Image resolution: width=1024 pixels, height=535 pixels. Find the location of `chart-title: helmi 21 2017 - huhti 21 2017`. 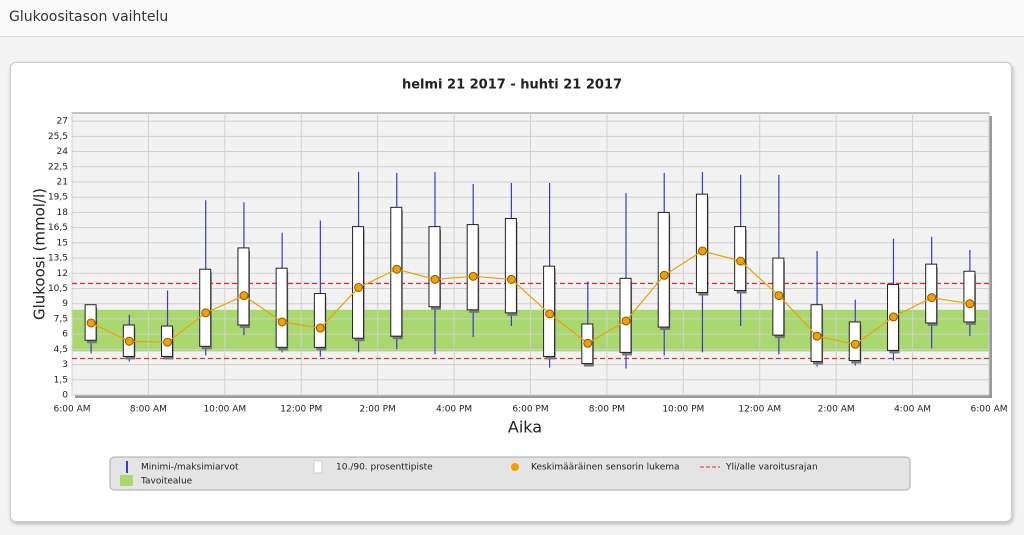

chart-title: helmi 21 2017 - huhti 21 2017 is located at coordinates (512, 85).